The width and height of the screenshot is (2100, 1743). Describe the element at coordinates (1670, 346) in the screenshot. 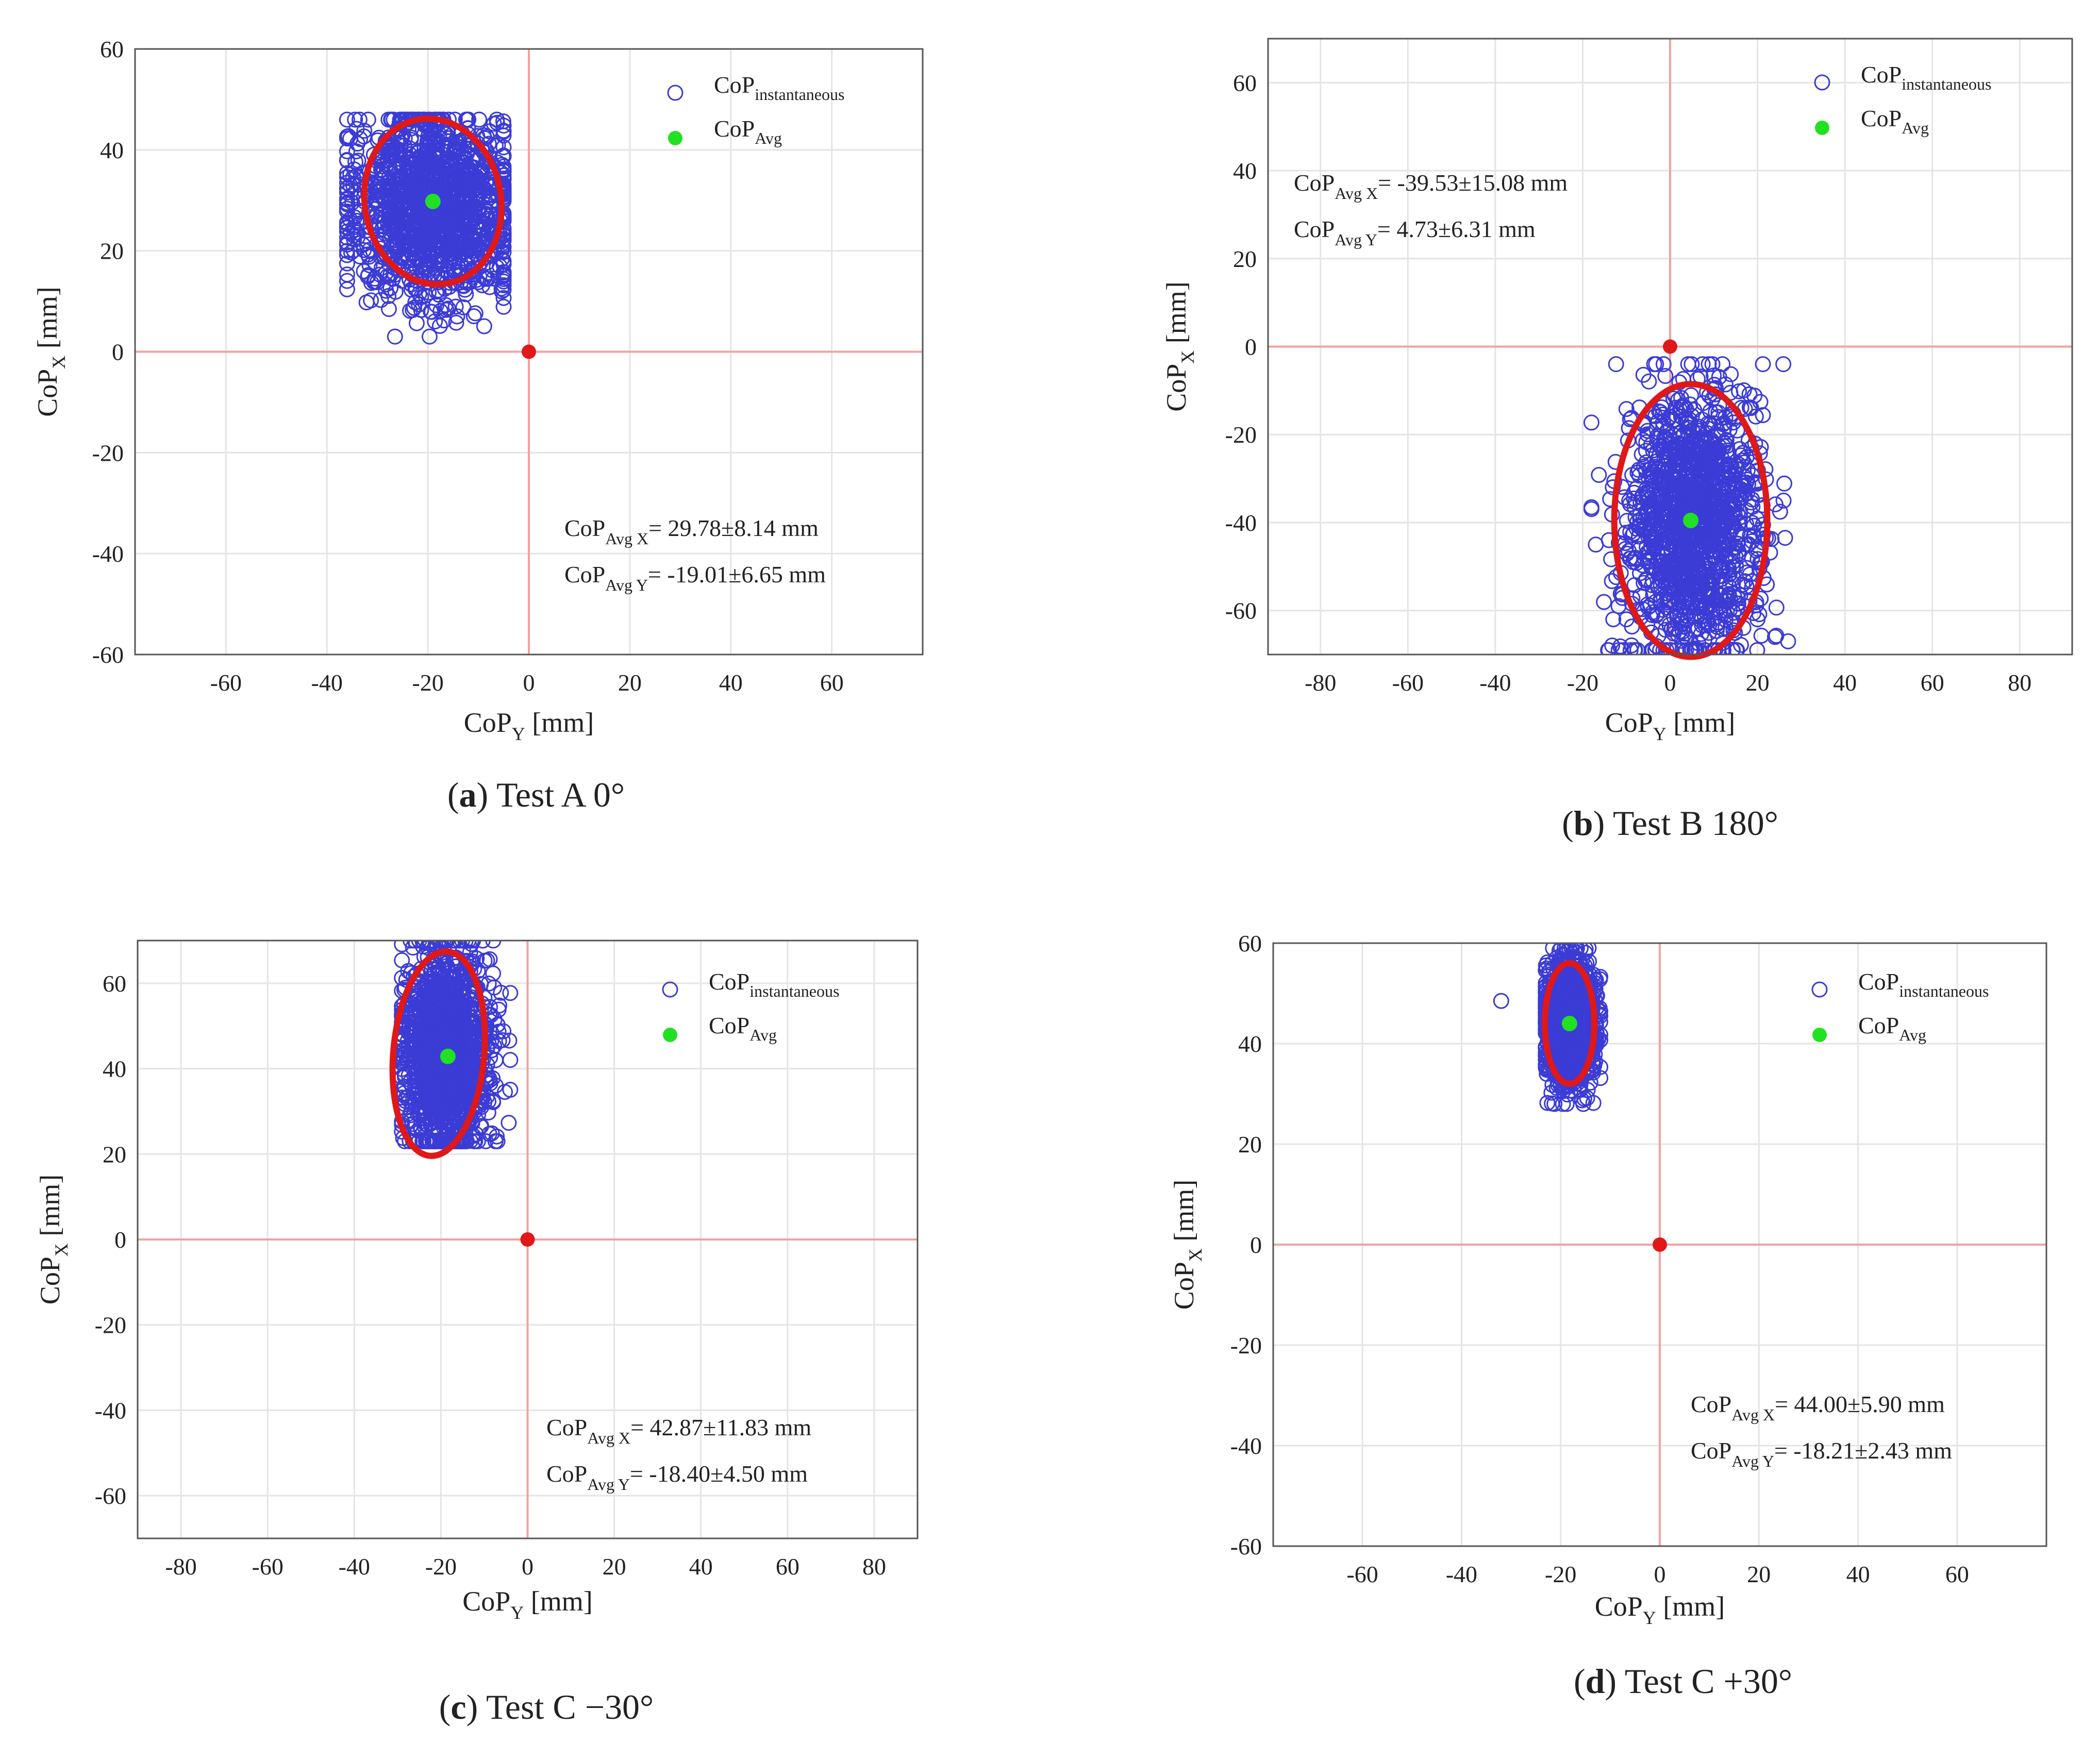

I see `origin-point` at that location.